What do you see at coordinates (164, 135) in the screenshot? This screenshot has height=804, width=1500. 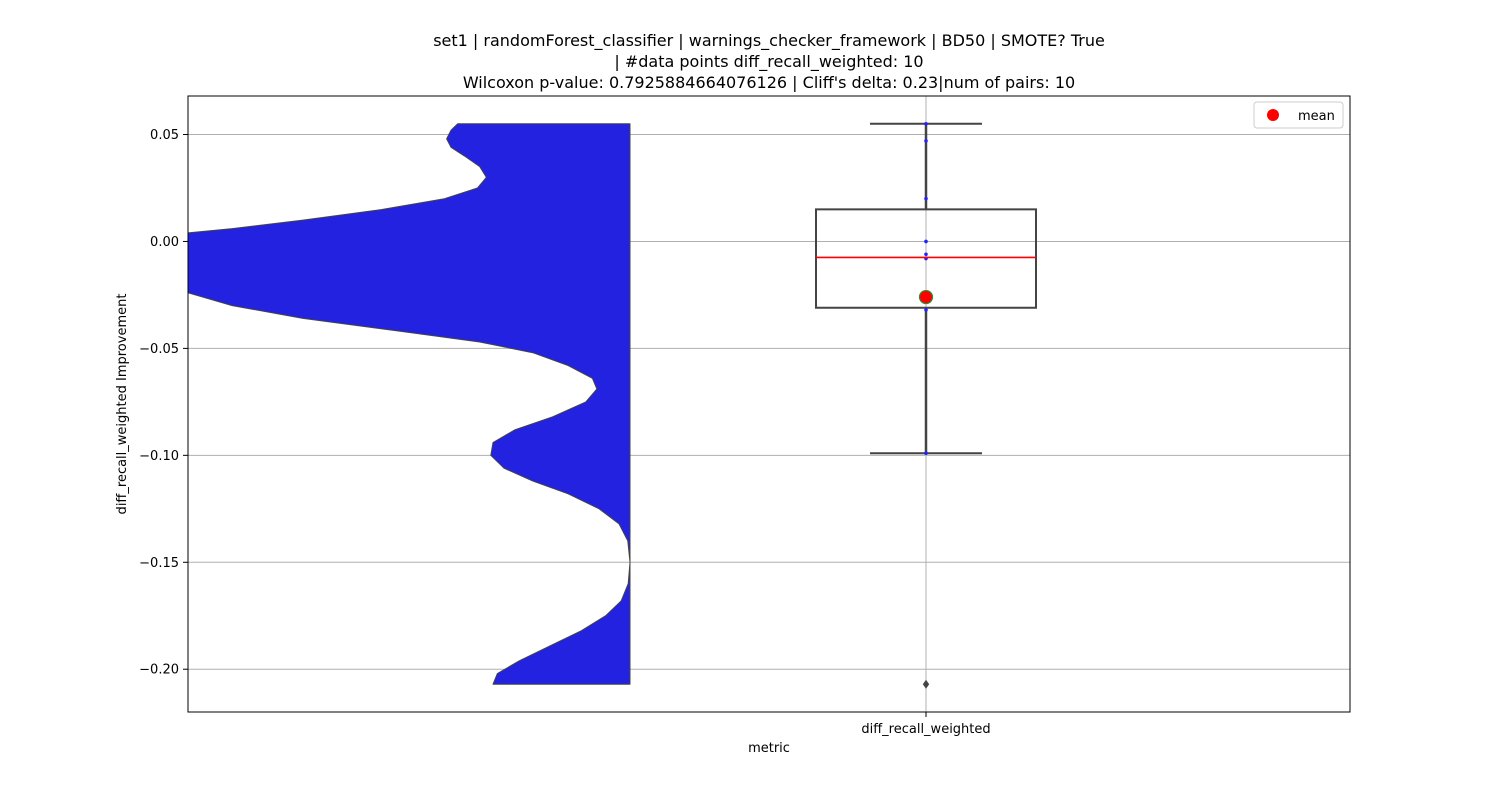 I see `y-tick-label: 0.05` at bounding box center [164, 135].